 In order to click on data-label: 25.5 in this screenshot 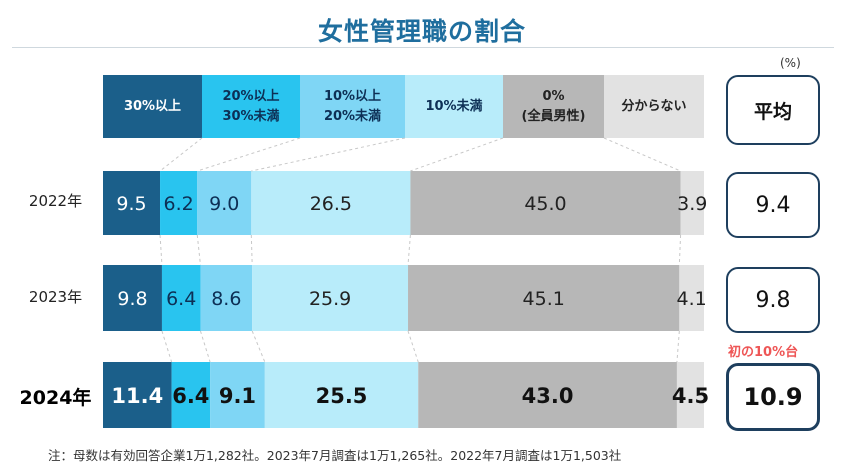, I will do `click(342, 396)`.